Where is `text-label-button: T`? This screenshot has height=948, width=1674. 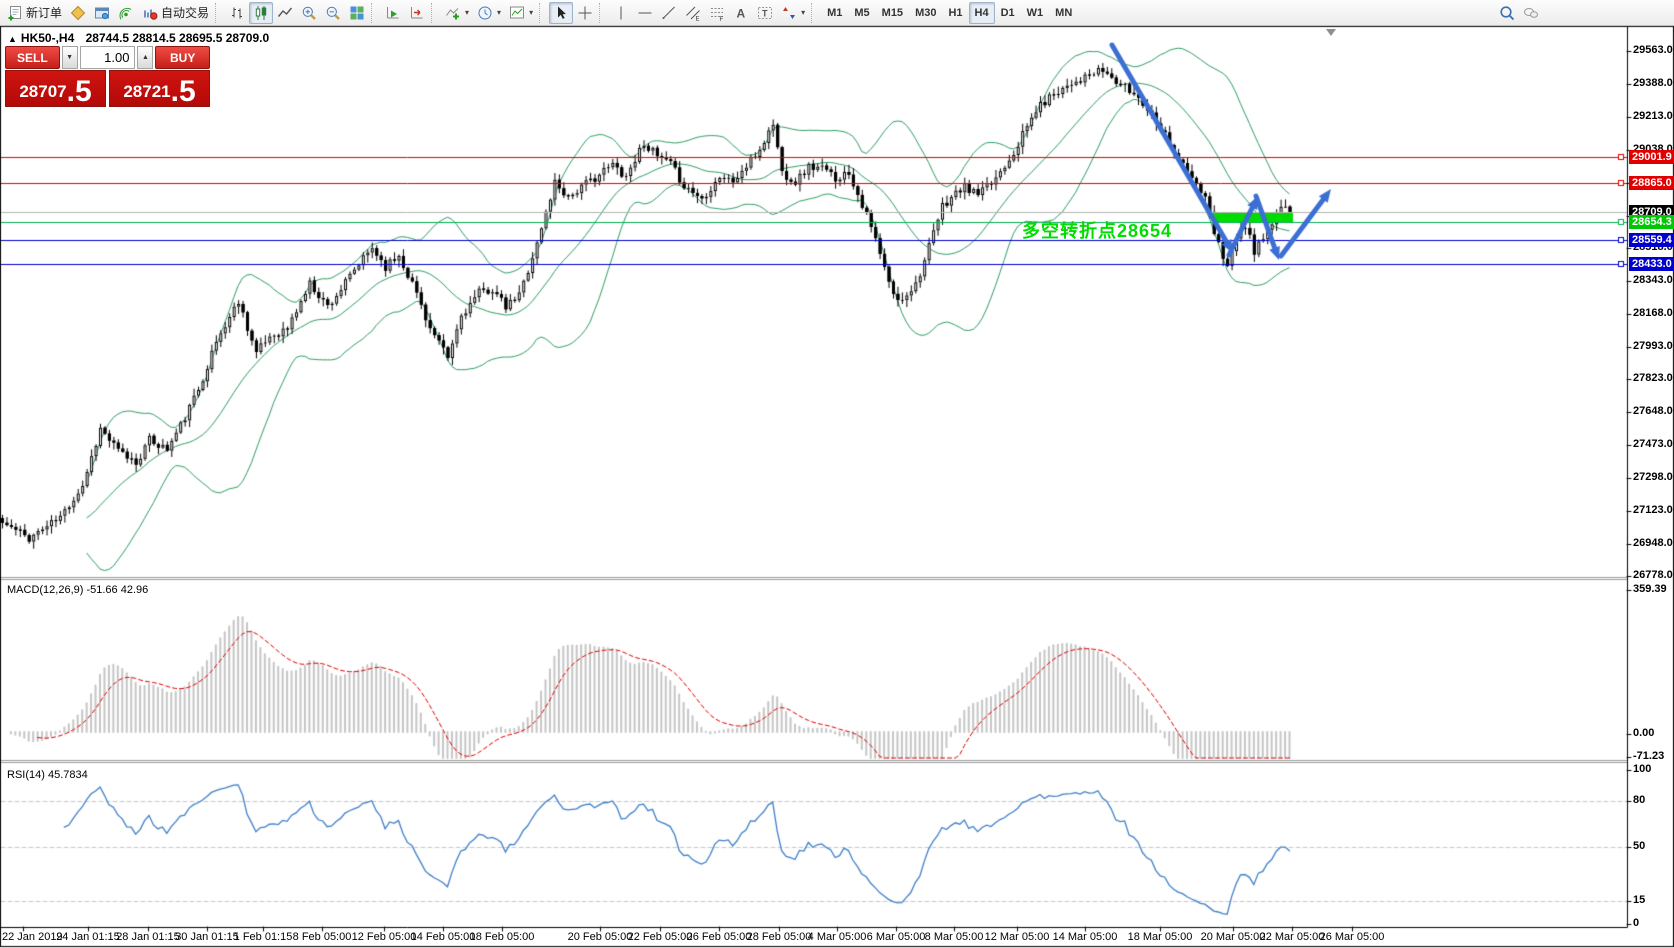
text-label-button: T is located at coordinates (765, 13).